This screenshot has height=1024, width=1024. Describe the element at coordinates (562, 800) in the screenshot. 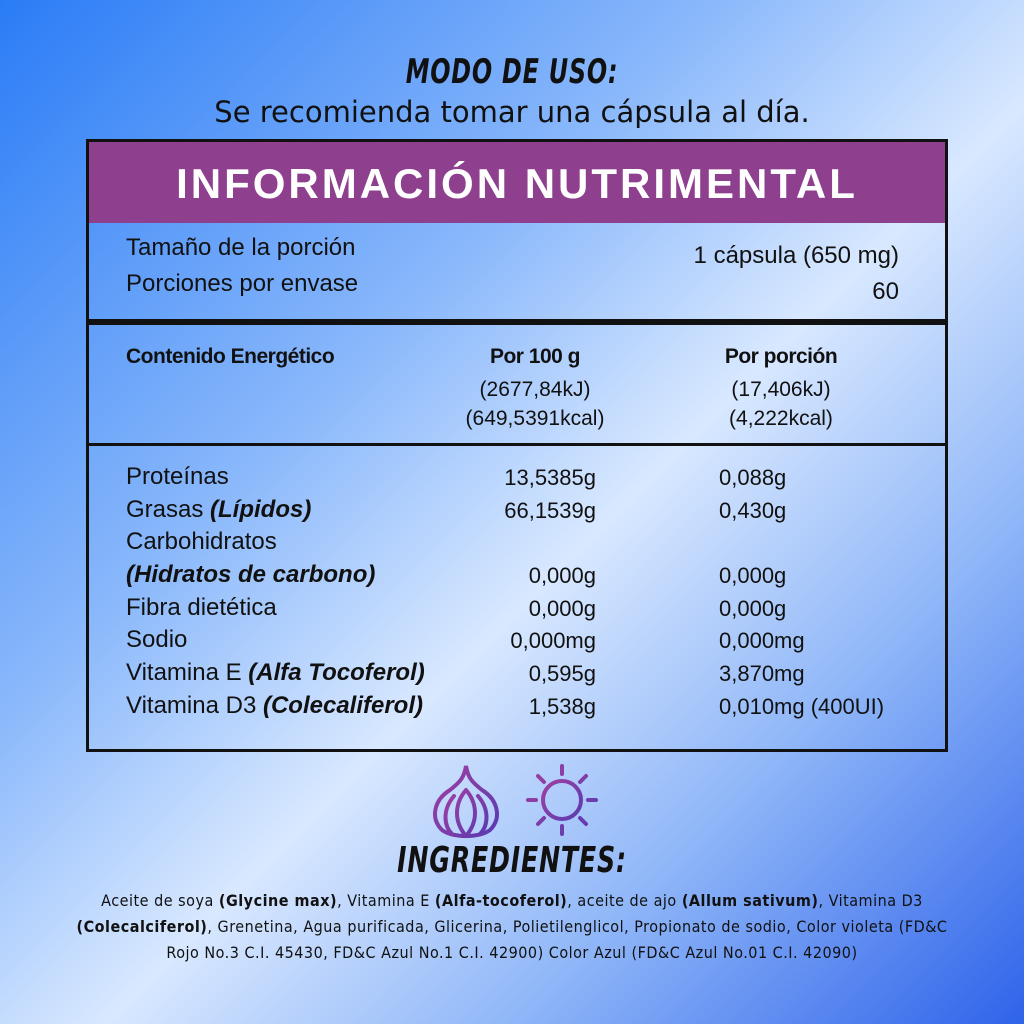

I see `sun-icon` at that location.